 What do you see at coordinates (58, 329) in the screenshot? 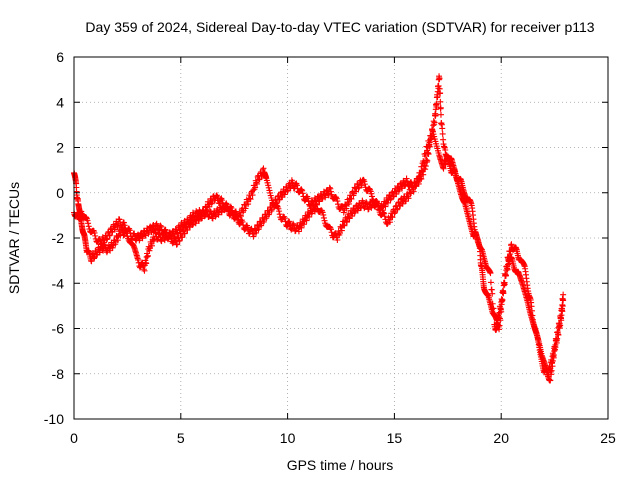
I see `y-tick-label: -6` at bounding box center [58, 329].